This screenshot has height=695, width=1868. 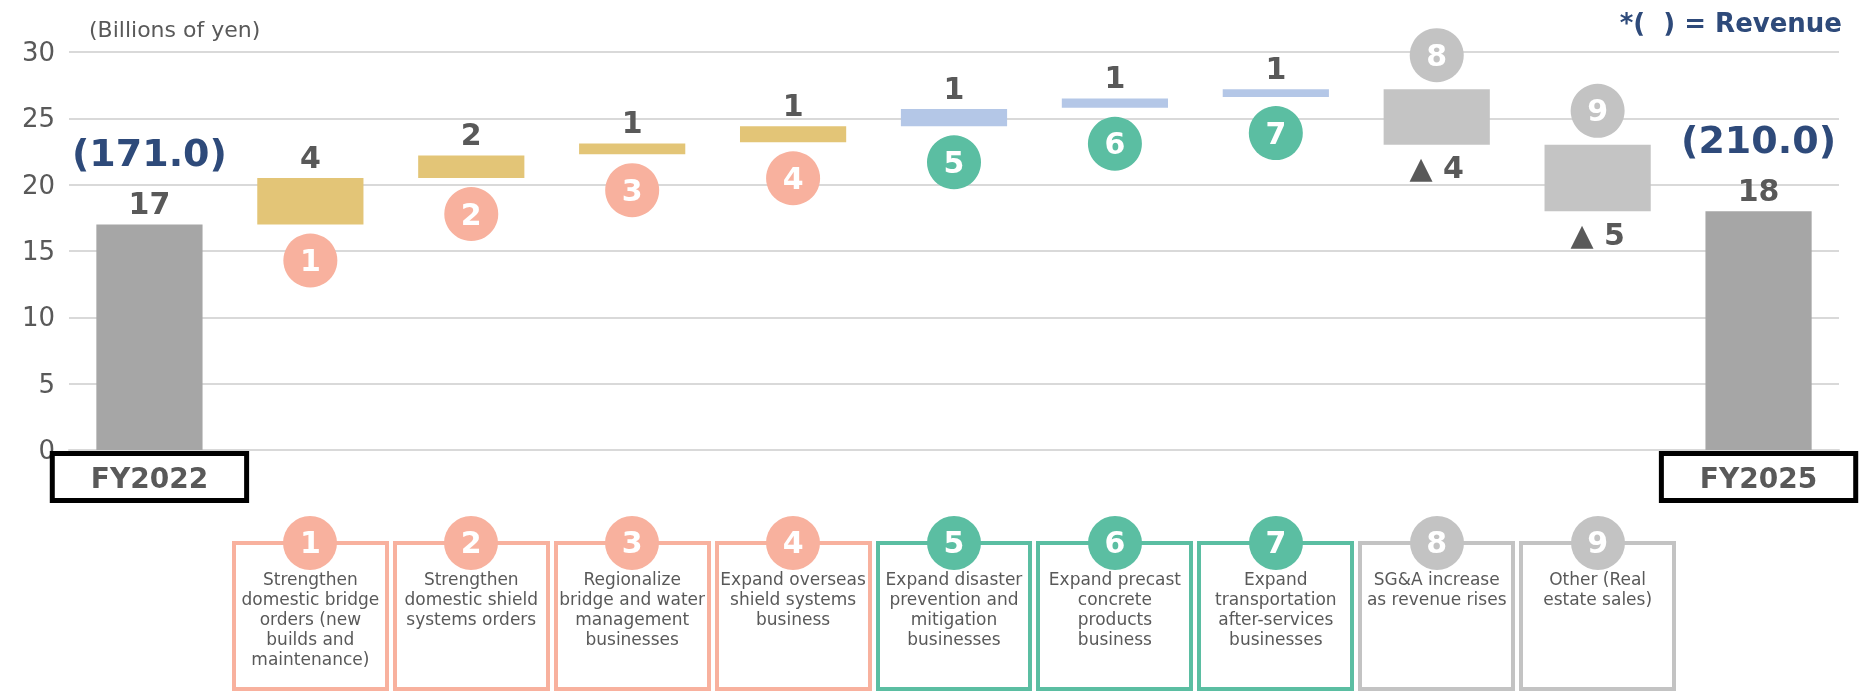 I want to click on annotation: (210.0), so click(x=1759, y=140).